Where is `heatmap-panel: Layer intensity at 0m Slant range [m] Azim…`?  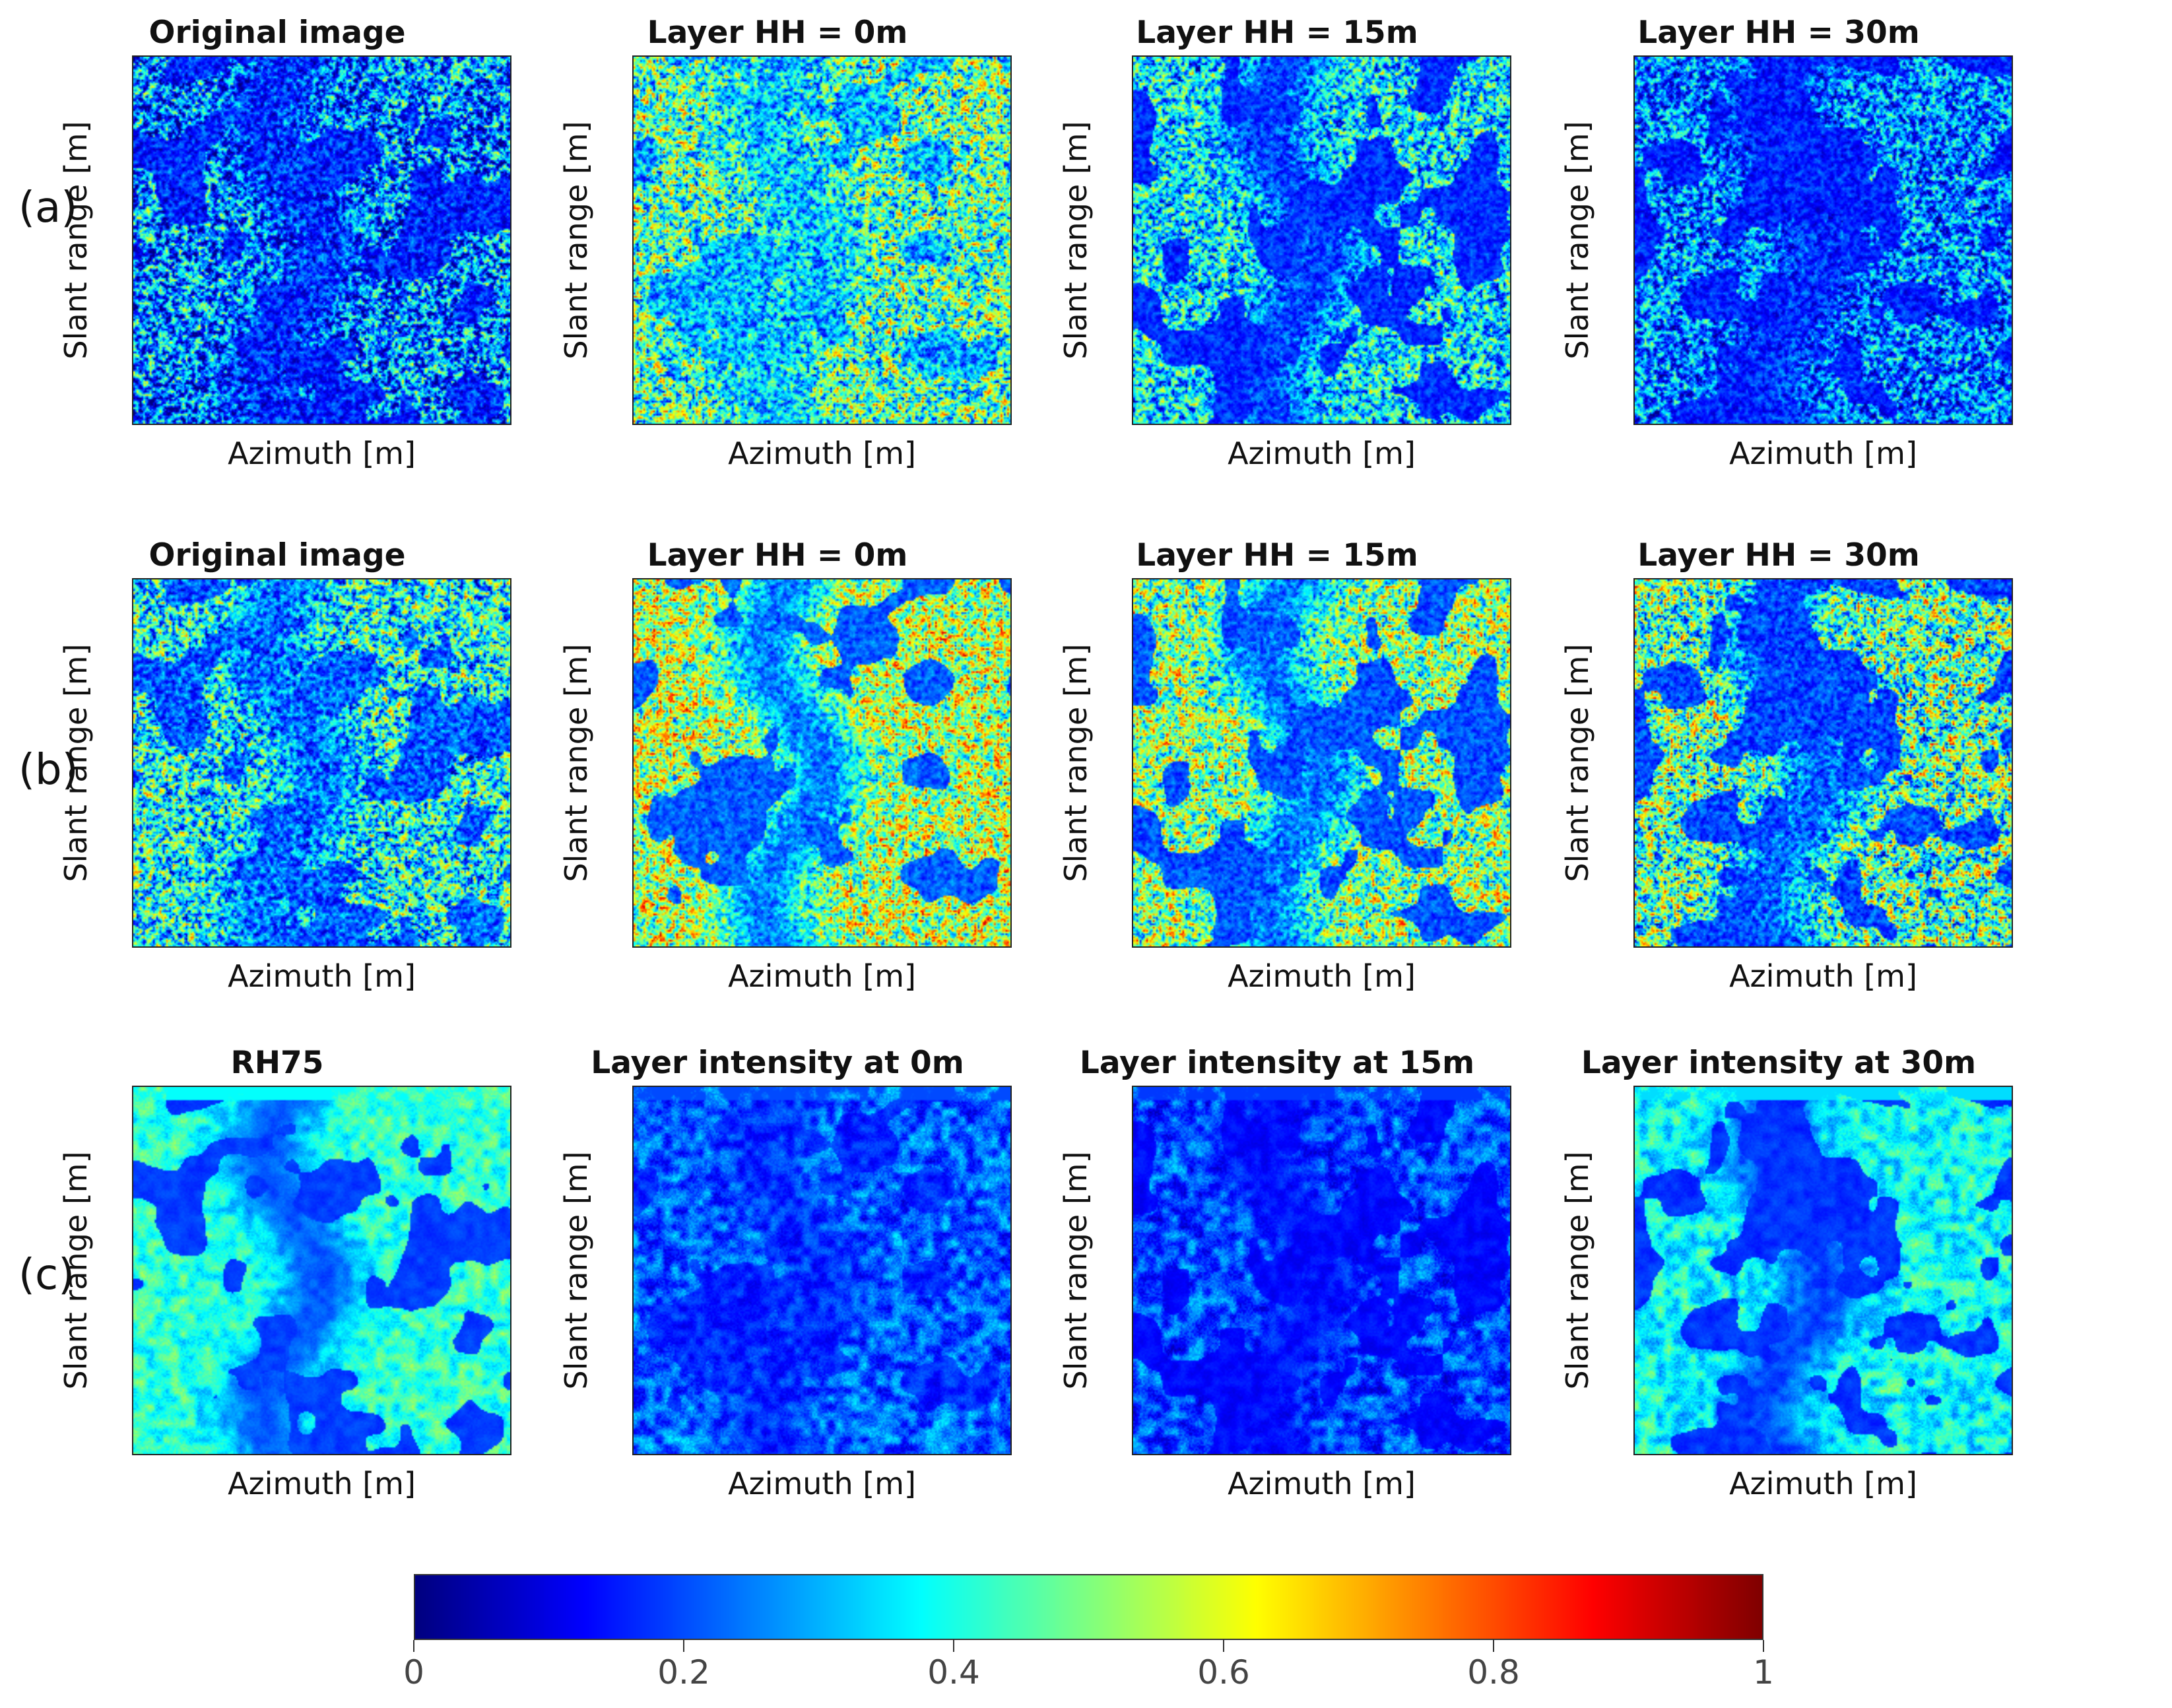 heatmap-panel: Layer intensity at 0m Slant range [m] Azim… is located at coordinates (777, 1273).